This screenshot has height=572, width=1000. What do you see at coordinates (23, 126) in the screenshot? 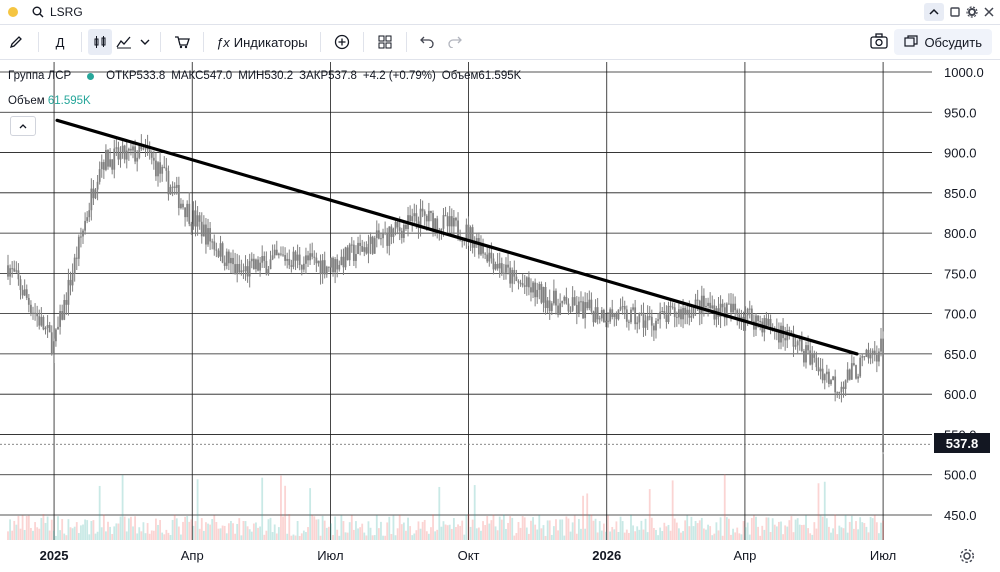
I see `collapse-legend-button` at bounding box center [23, 126].